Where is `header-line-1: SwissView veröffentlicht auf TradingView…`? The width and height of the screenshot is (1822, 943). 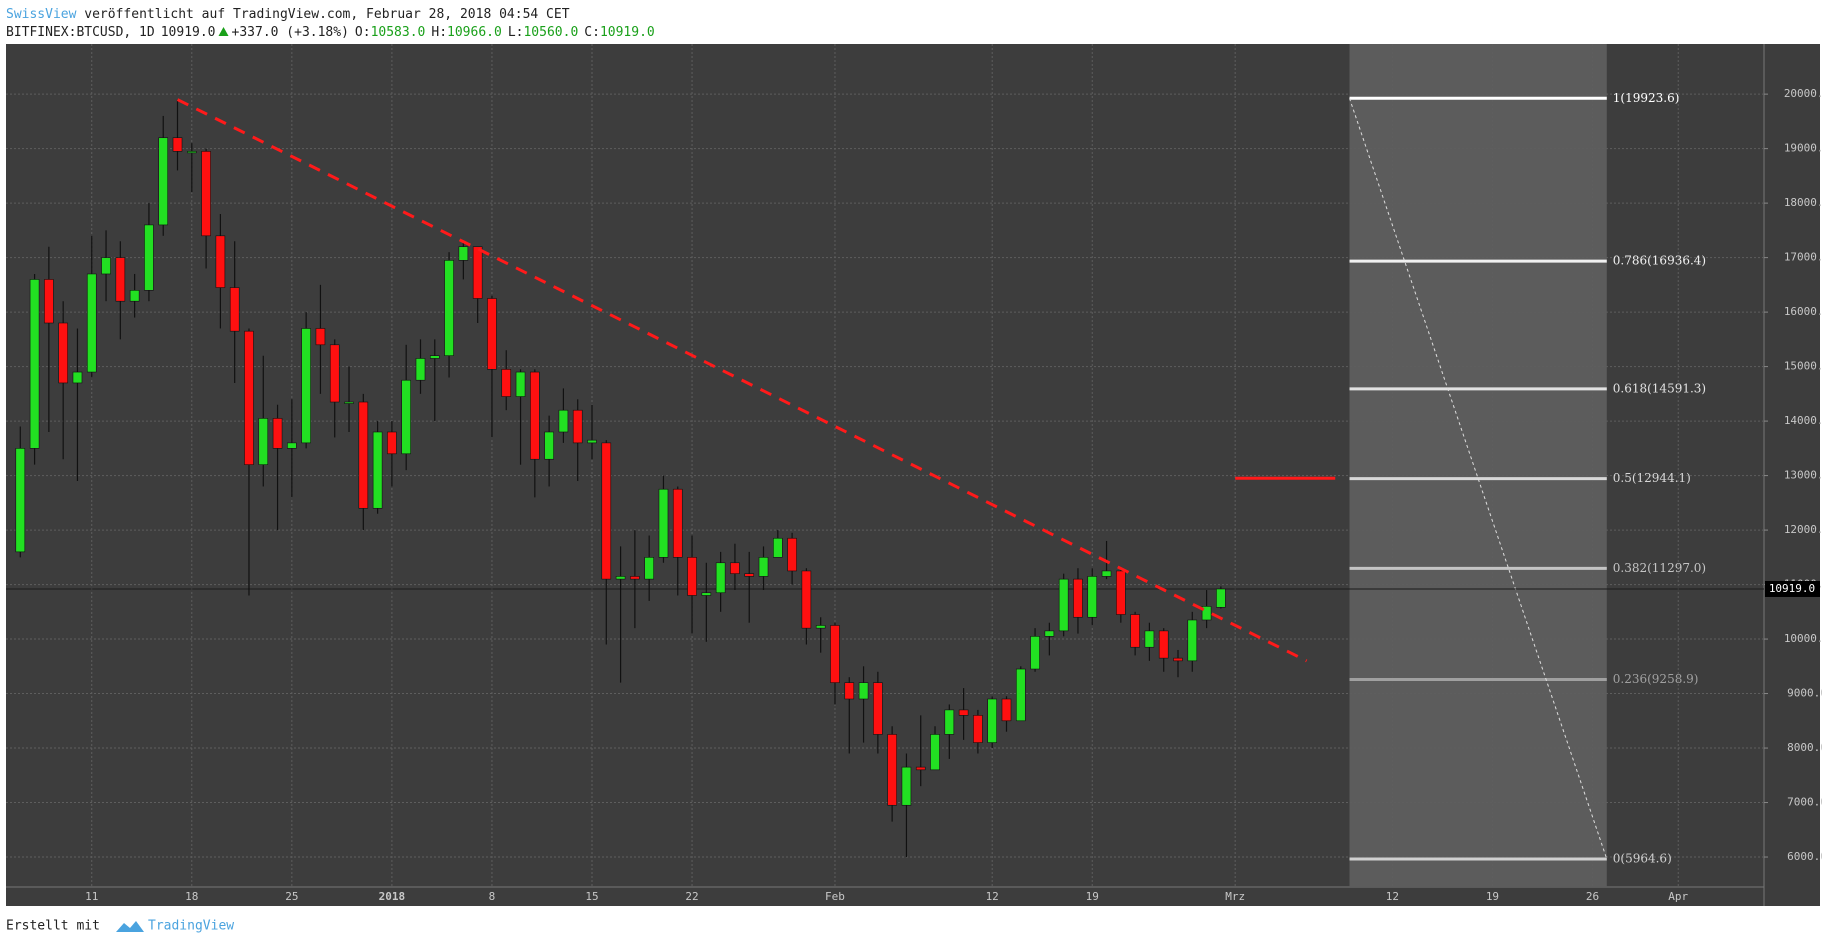
header-line-1: SwissView veröffentlicht auf TradingView… is located at coordinates (288, 14).